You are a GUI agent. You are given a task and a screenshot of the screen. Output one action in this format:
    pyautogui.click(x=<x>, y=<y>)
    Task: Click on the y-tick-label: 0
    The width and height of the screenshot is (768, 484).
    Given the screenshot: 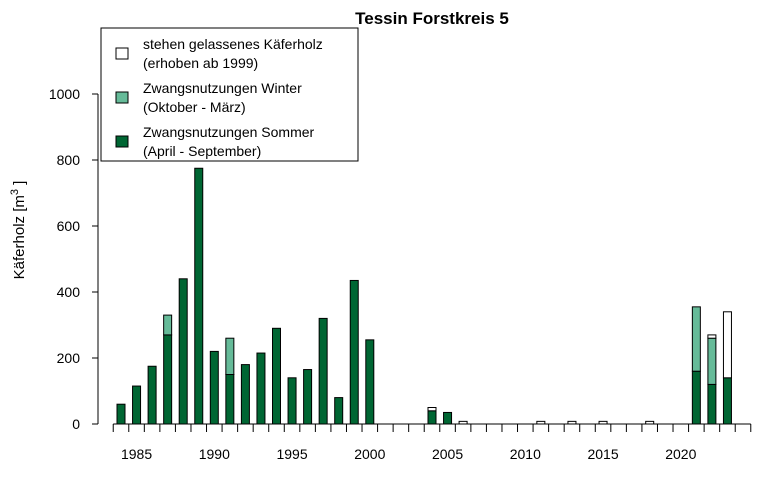 What is the action you would take?
    pyautogui.click(x=76, y=424)
    